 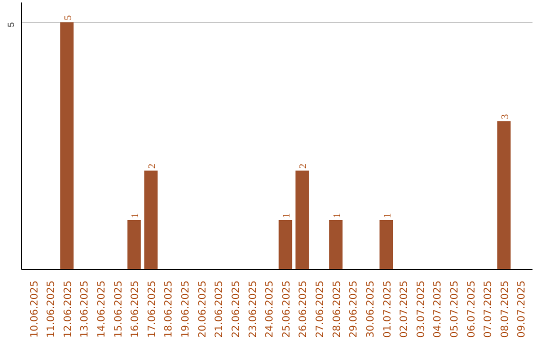 I want to click on x-tick-label: 22.06.2025, so click(x=236, y=309).